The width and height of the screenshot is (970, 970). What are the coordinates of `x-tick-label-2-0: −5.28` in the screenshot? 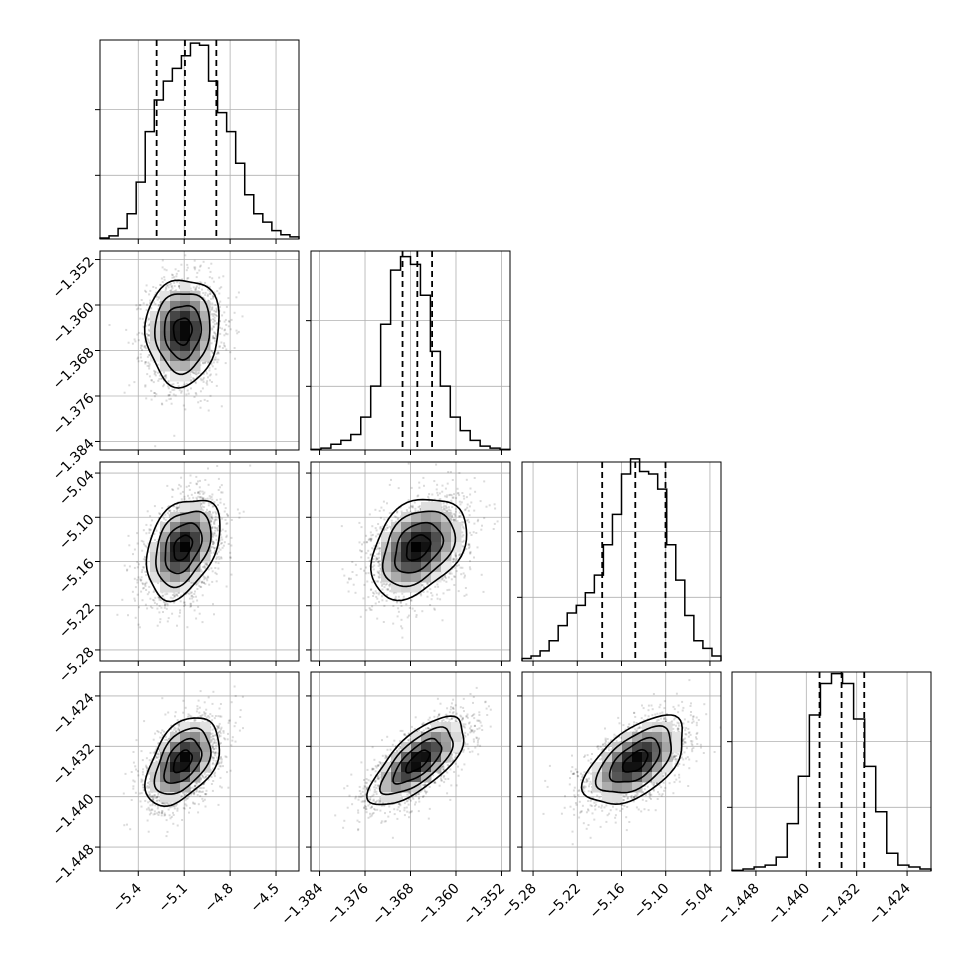 It's located at (519, 902).